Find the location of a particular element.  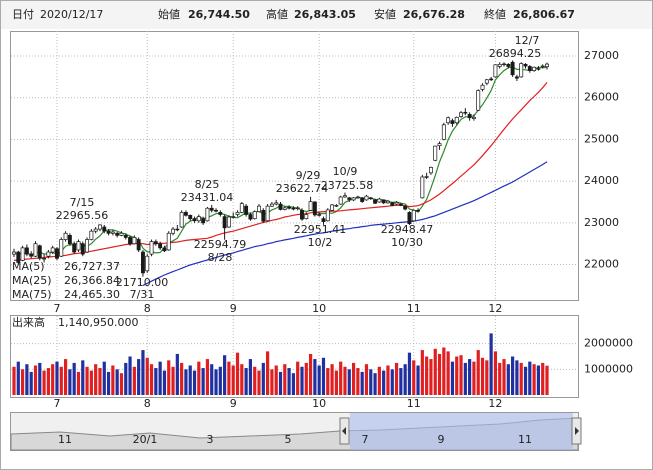

y-tick-label: 22000 is located at coordinates (601, 264).